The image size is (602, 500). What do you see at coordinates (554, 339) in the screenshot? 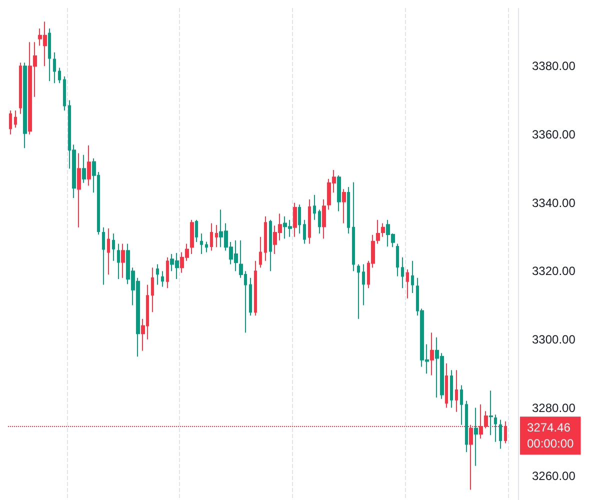
I see `y-tick-label: 3300.00` at bounding box center [554, 339].